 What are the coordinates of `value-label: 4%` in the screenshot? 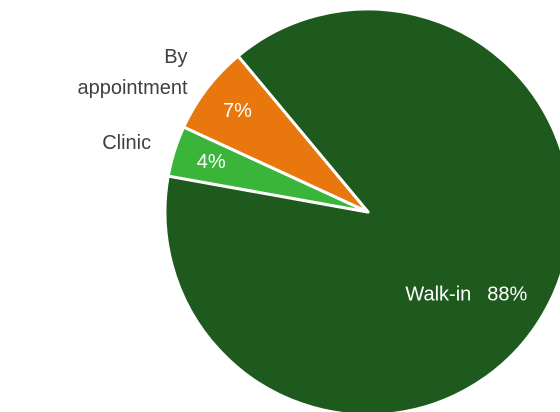 It's located at (211, 162).